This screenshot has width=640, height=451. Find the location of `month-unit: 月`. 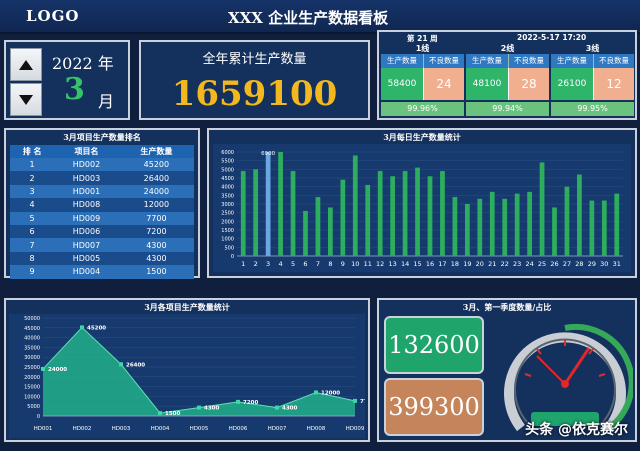

month-unit: 月 is located at coordinates (106, 101).